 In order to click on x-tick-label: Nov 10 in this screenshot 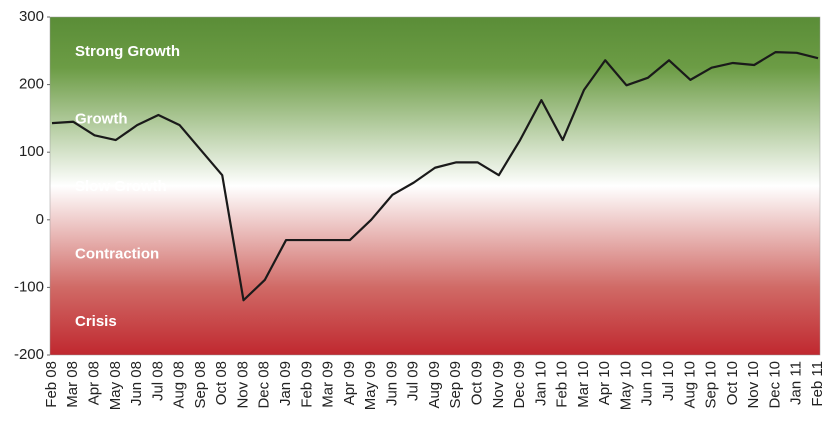, I will do `click(753, 385)`.